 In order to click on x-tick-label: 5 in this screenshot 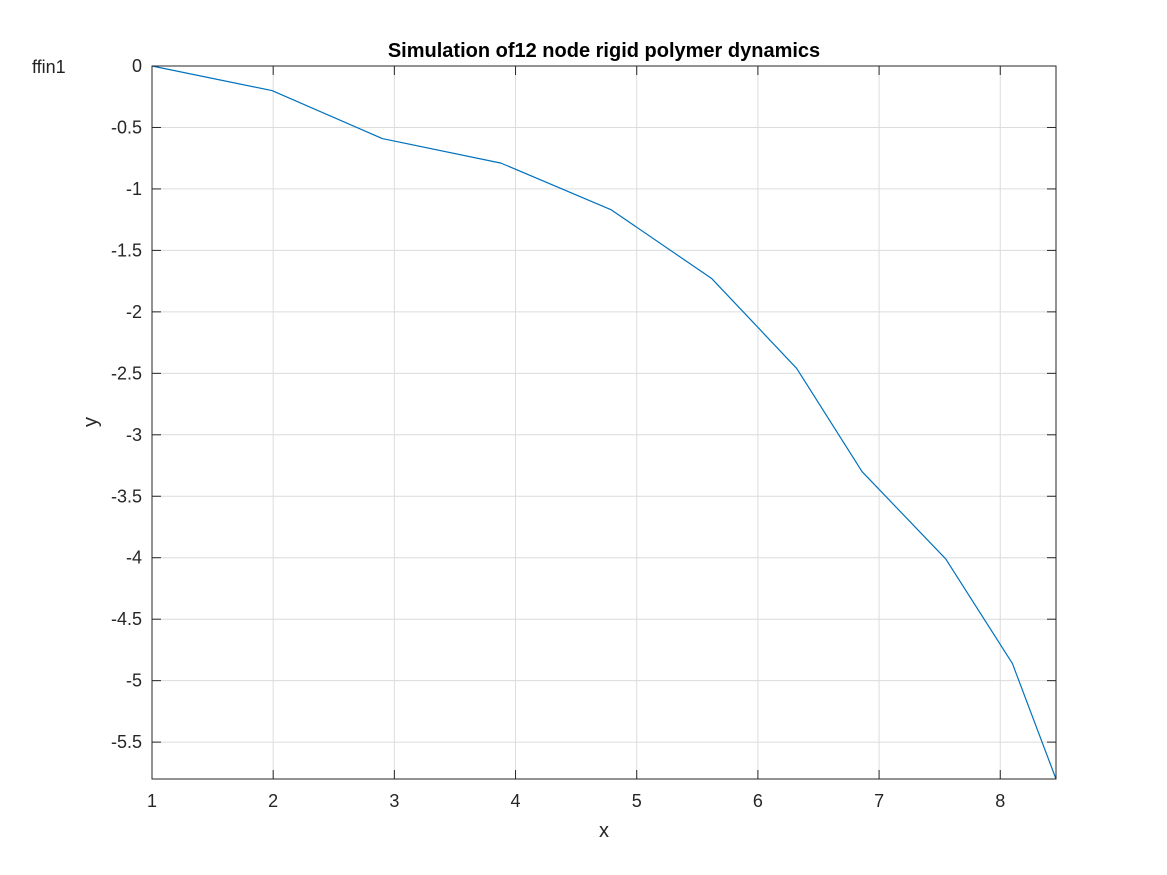, I will do `click(637, 801)`.